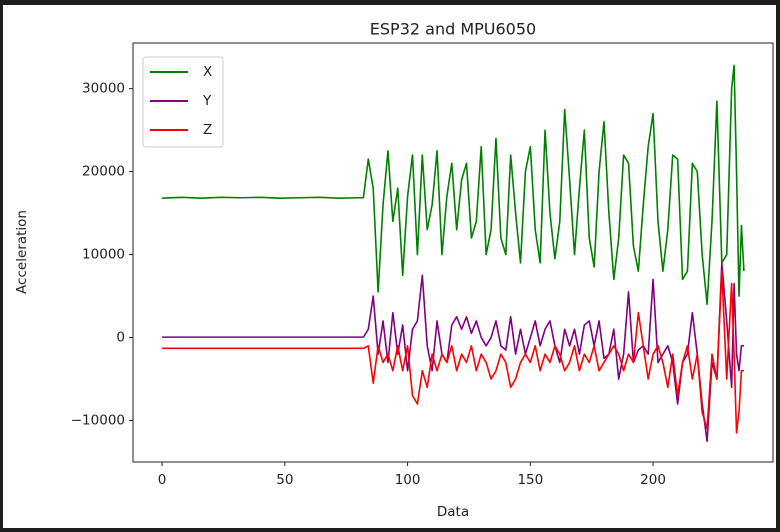  Describe the element at coordinates (653, 480) in the screenshot. I see `x-tick-label: 200` at that location.